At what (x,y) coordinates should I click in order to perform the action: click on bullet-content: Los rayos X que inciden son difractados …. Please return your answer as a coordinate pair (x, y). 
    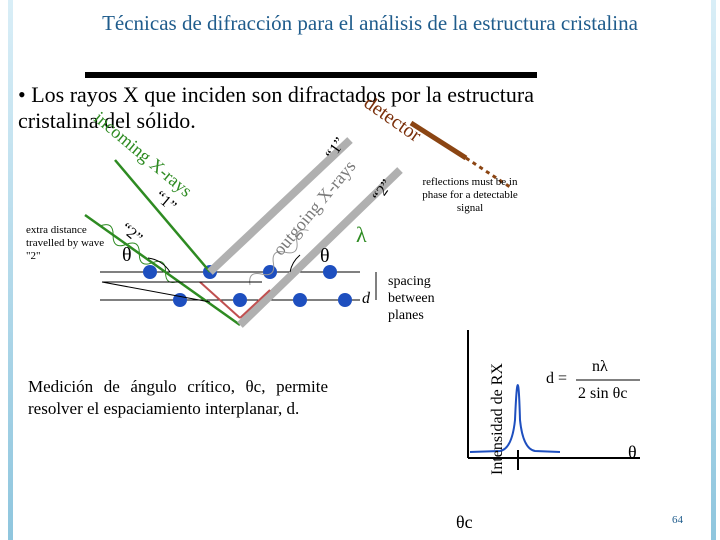
    Looking at the image, I should click on (276, 107).